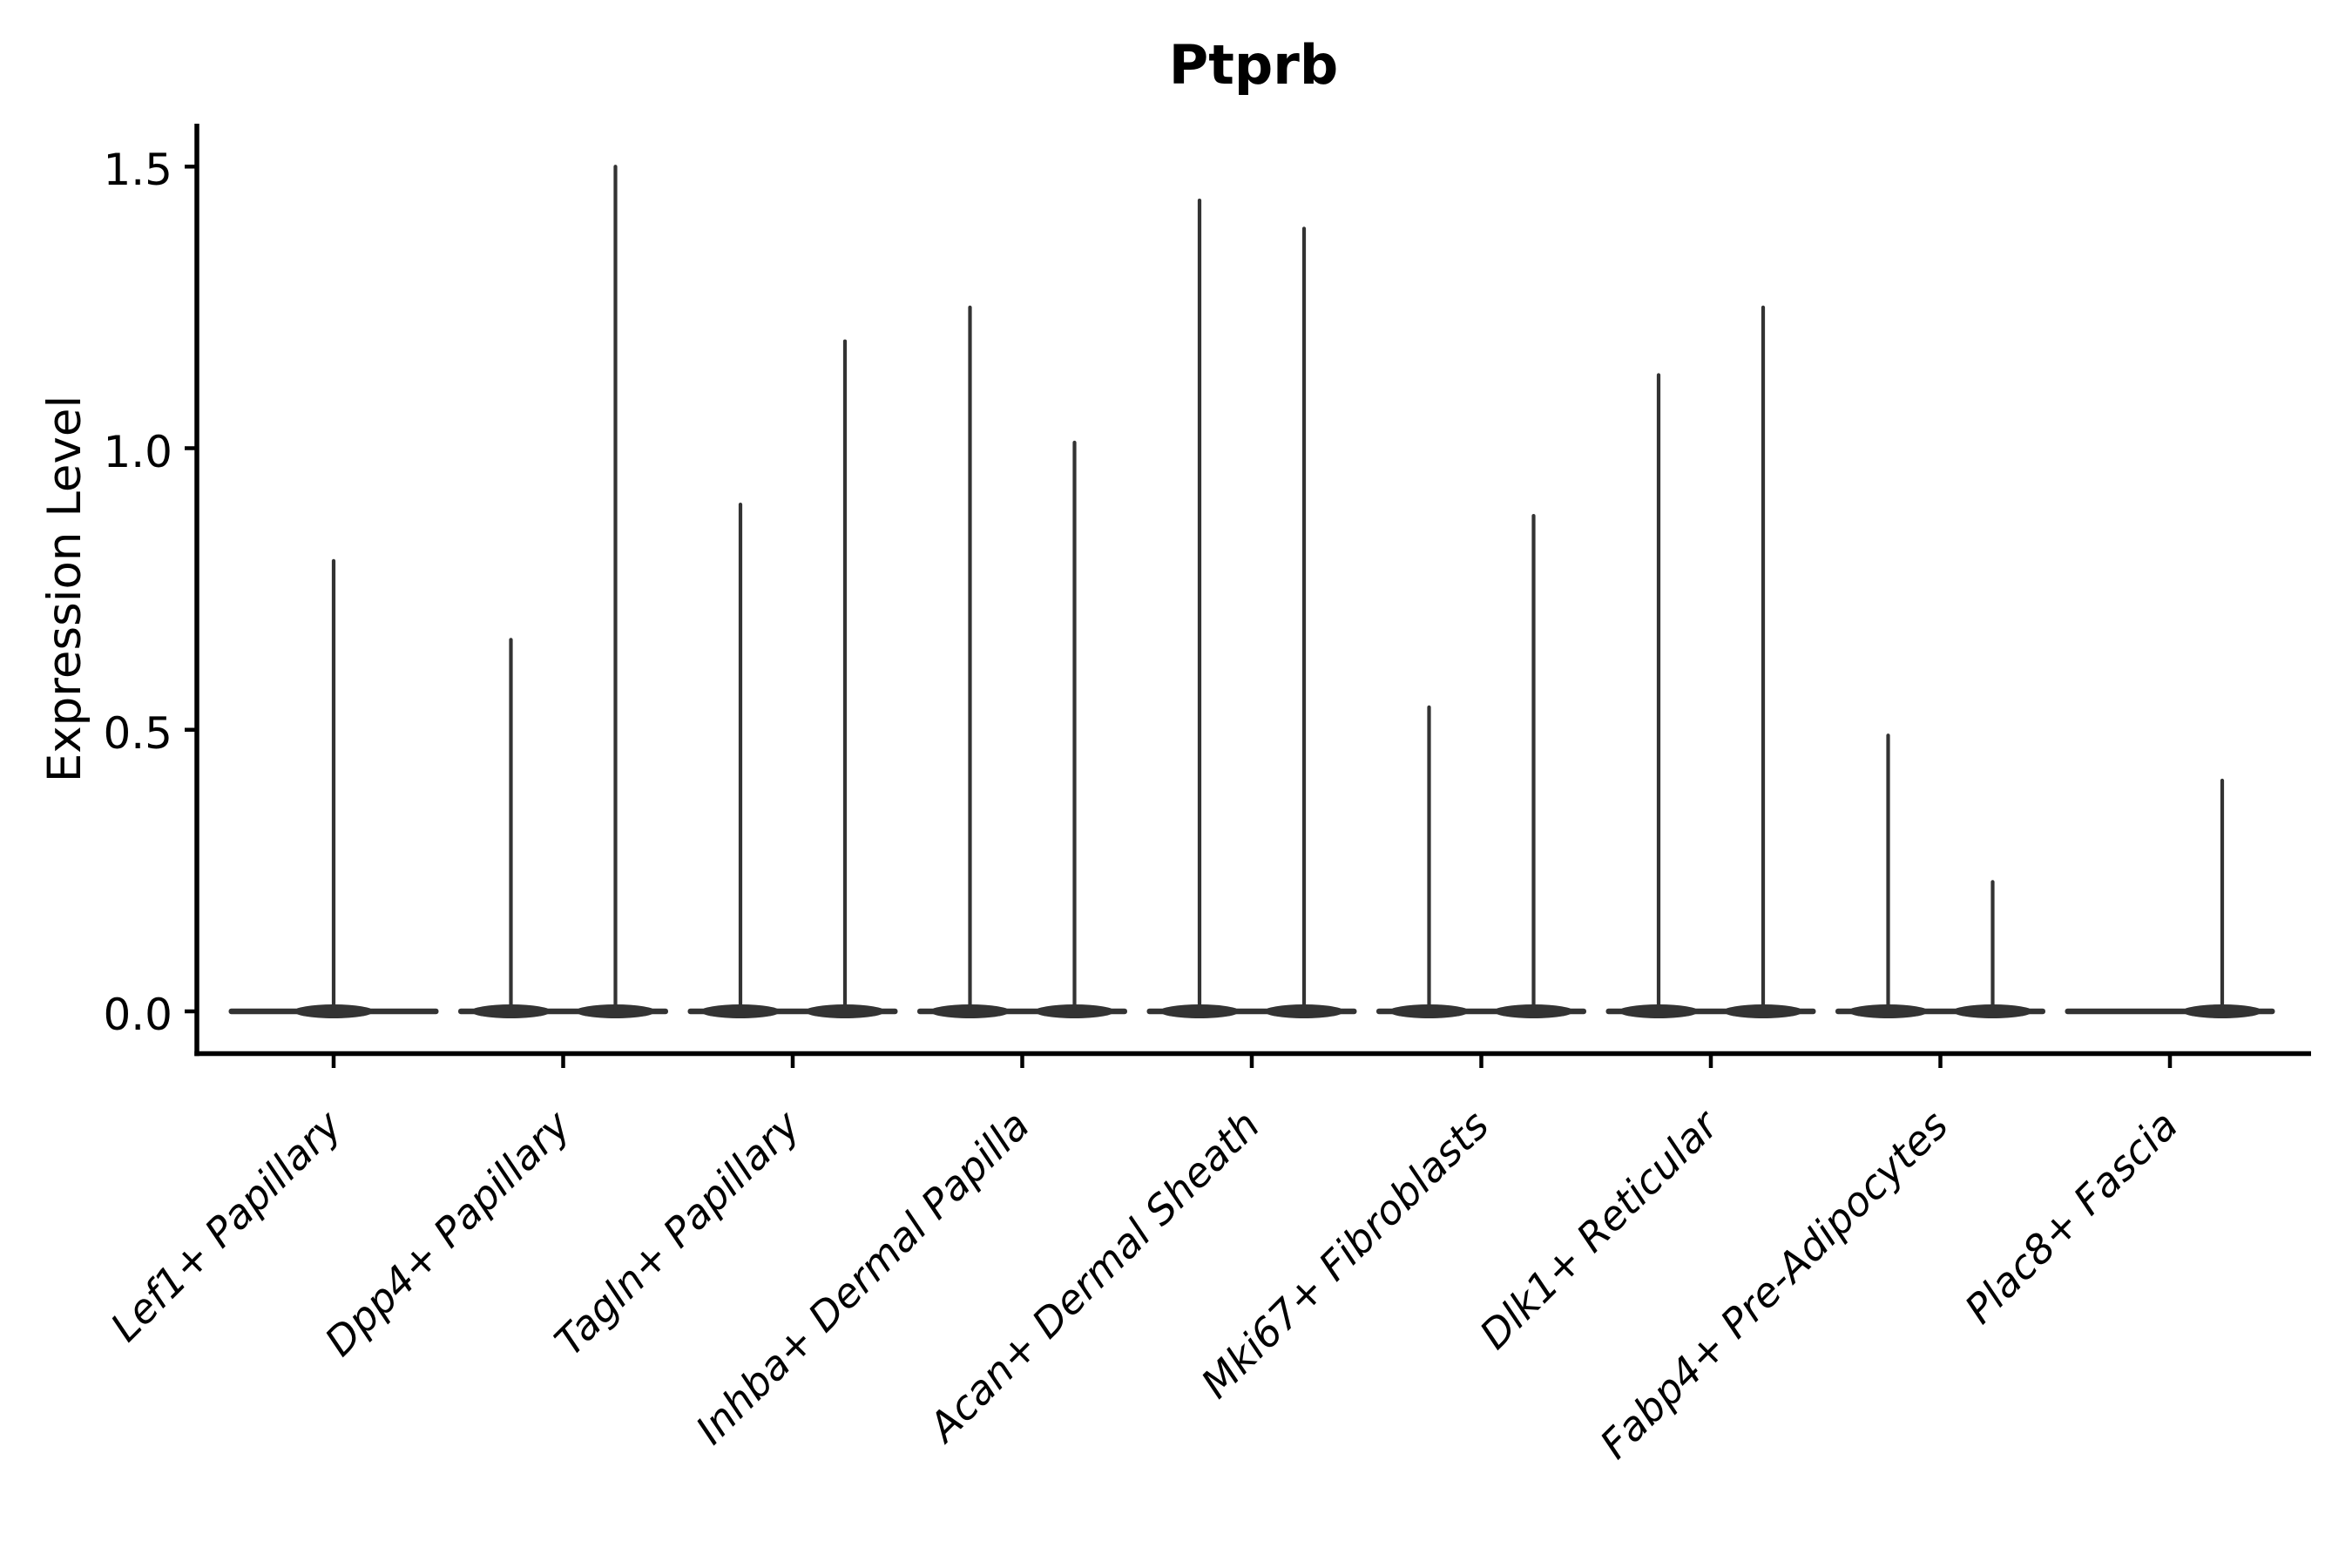 The height and width of the screenshot is (1568, 2352). Describe the element at coordinates (137, 733) in the screenshot. I see `y-tick-label-0.5: 0.5` at that location.